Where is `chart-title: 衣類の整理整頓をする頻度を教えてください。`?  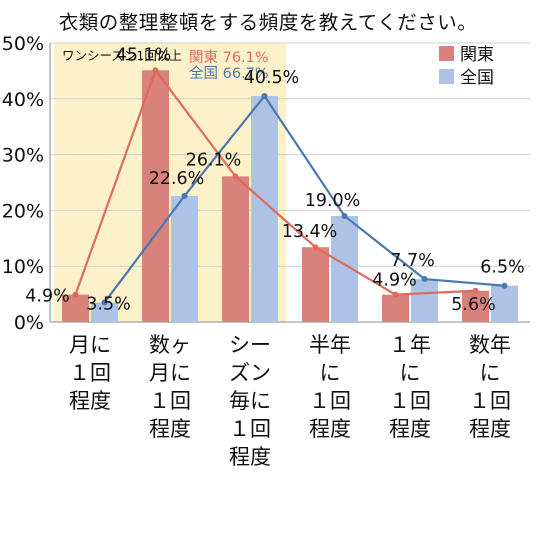 chart-title: 衣類の整理整頓をする頻度を教えてください。 is located at coordinates (268, 22).